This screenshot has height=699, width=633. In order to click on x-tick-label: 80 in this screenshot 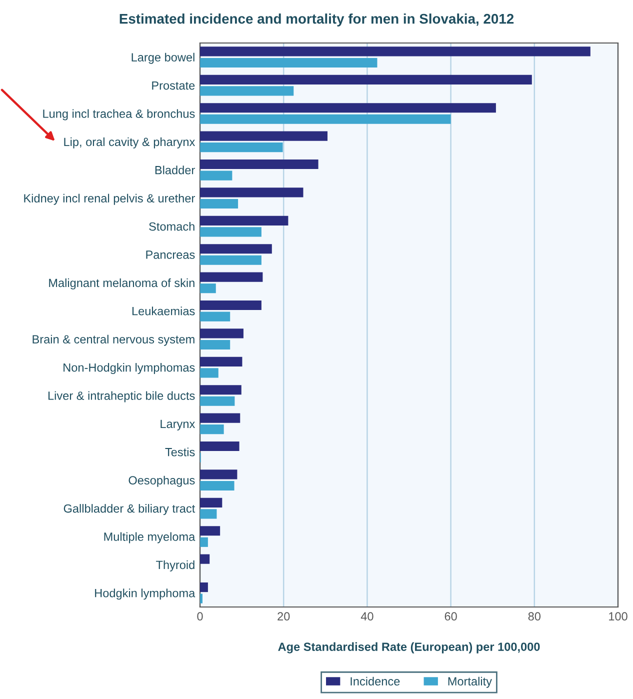, I will do `click(534, 616)`.